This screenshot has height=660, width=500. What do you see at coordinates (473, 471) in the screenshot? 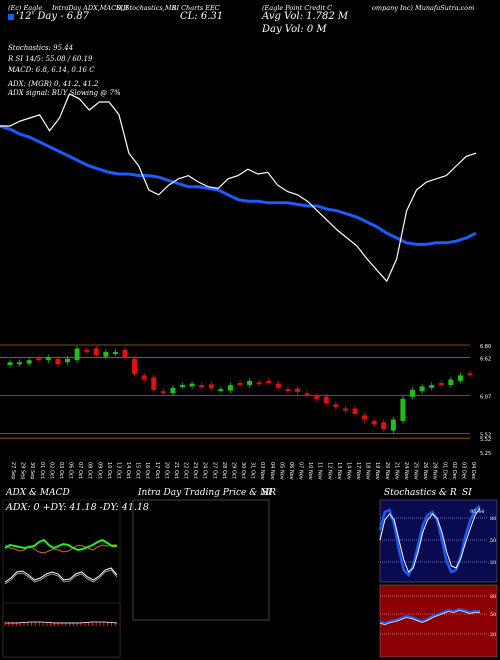
I see `date-tick-label: 04 Dec` at bounding box center [473, 471].